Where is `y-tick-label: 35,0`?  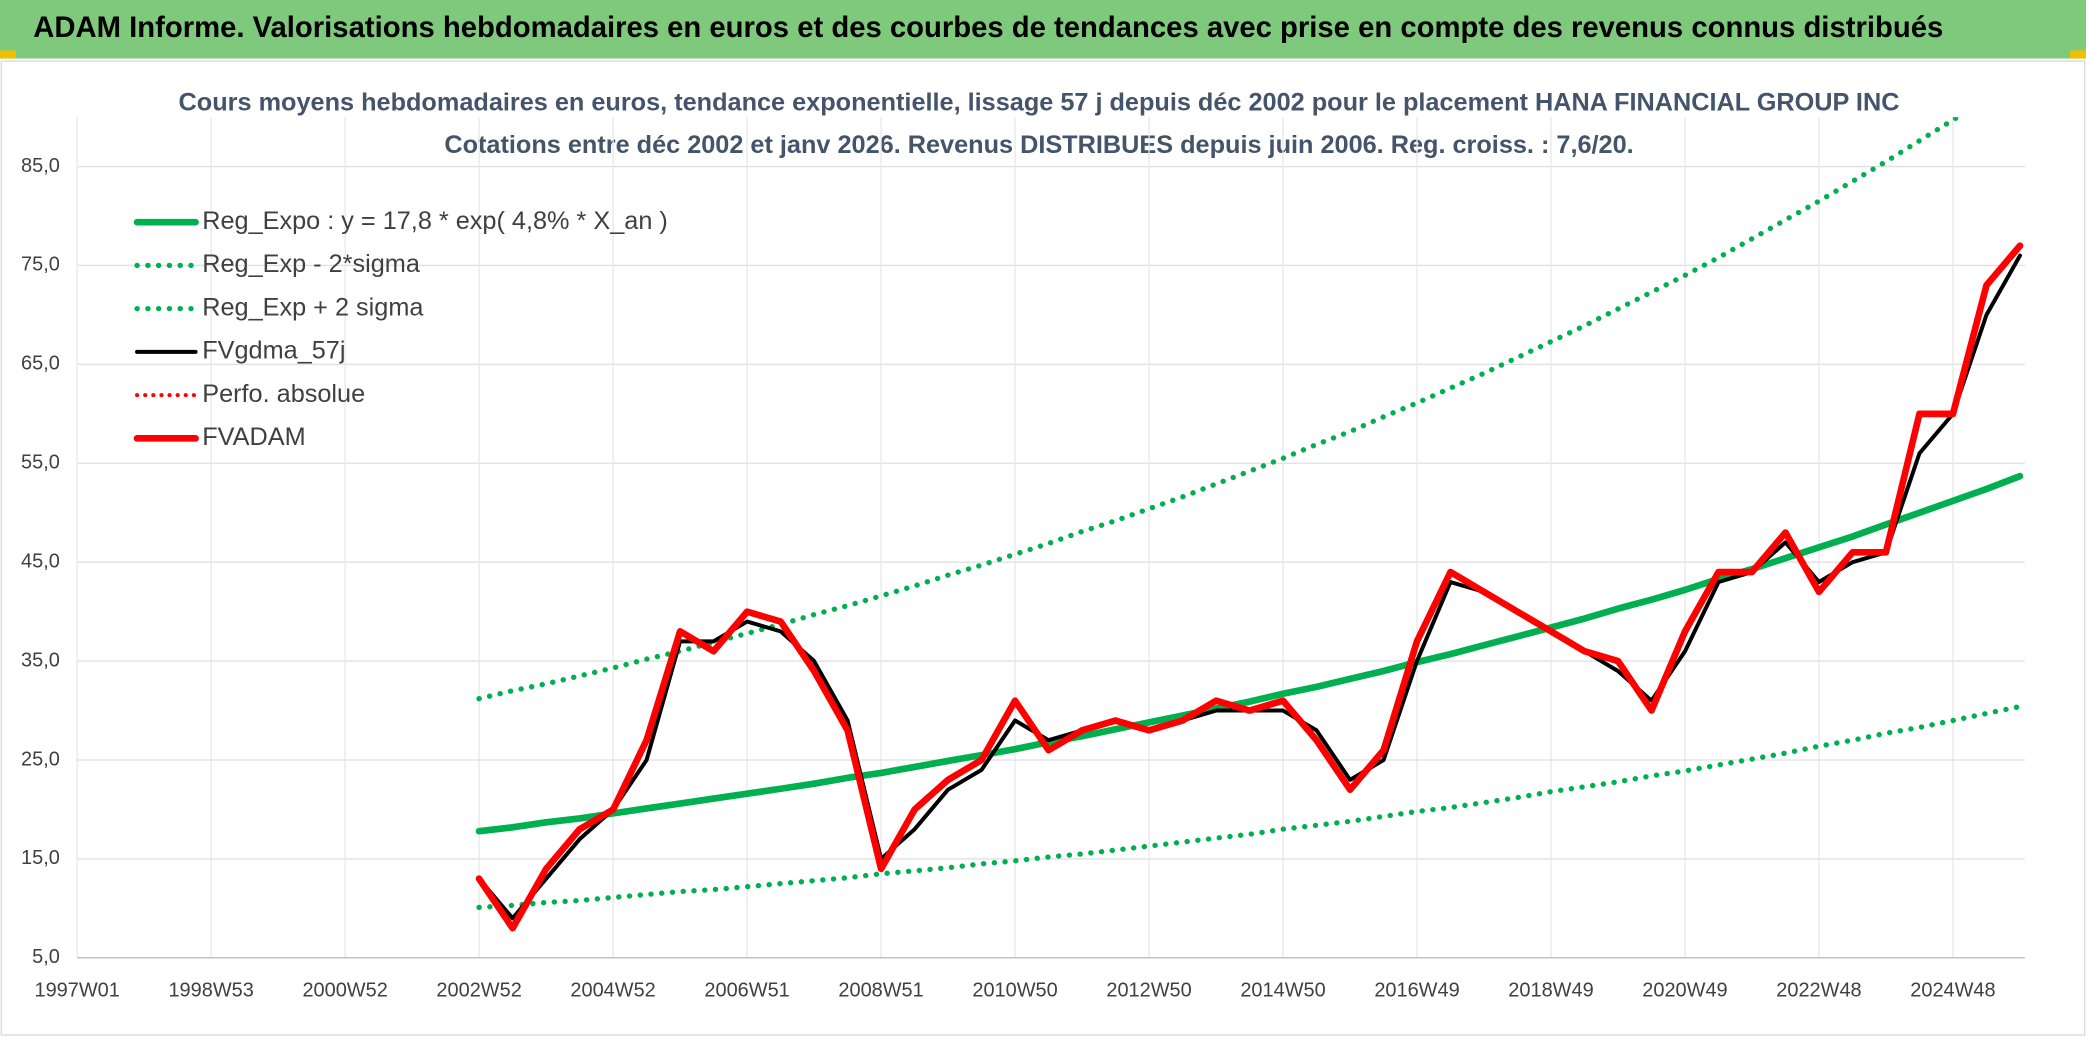
y-tick-label: 35,0 is located at coordinates (40, 660).